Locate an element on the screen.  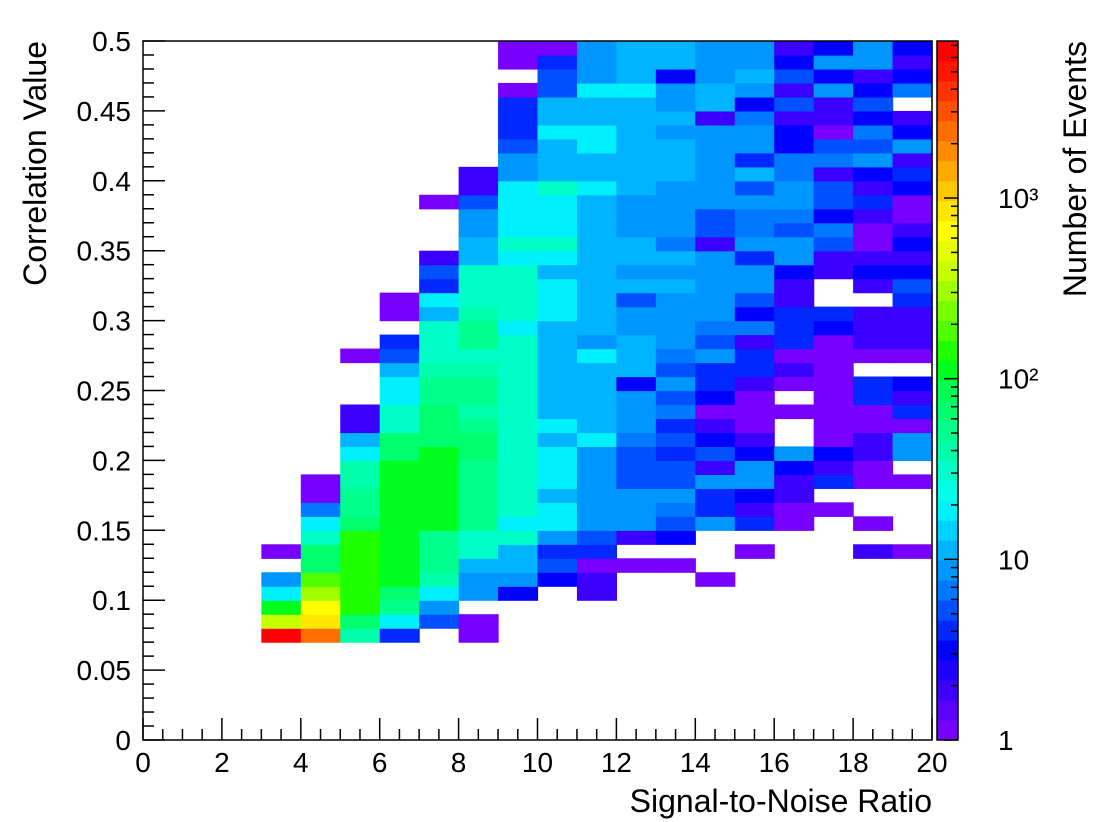
x-tick-label: 8 is located at coordinates (459, 762).